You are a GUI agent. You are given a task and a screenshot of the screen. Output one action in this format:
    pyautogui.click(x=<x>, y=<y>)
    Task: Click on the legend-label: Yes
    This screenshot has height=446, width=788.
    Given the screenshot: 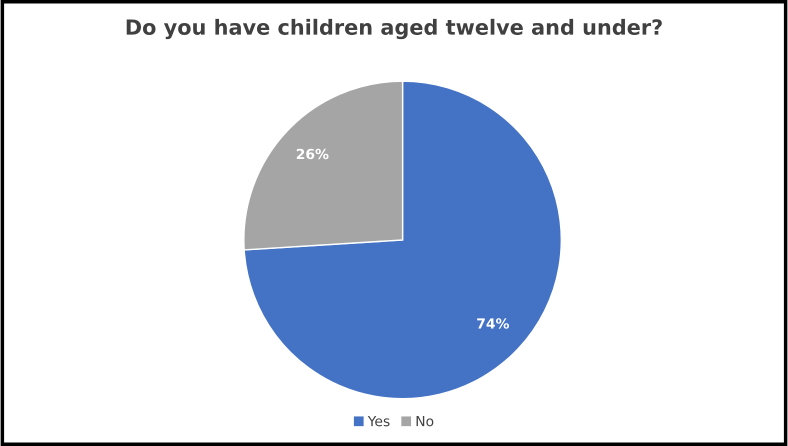 What is the action you would take?
    pyautogui.click(x=379, y=421)
    